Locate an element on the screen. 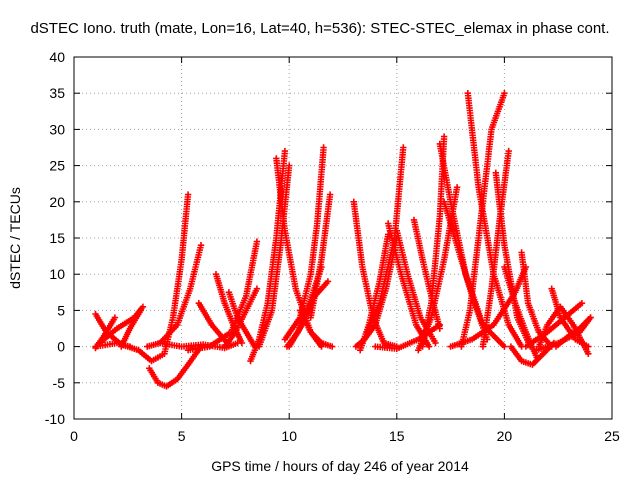 Image resolution: width=640 pixels, height=480 pixels. y-tick-label: -10 is located at coordinates (55, 419).